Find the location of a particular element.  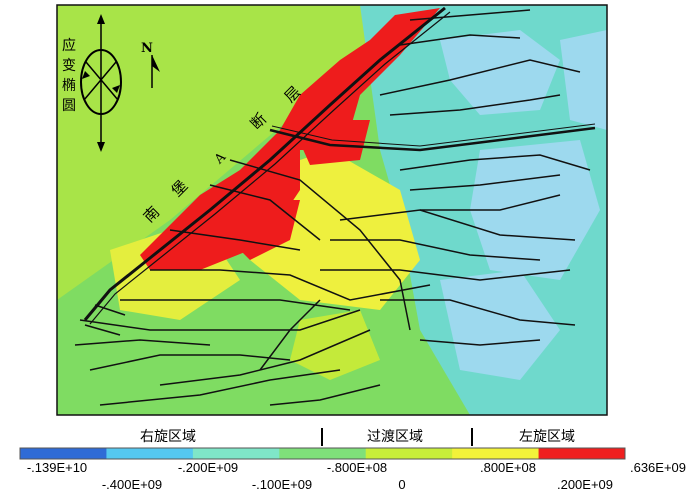

fault-w2 is located at coordinates (102, 330).